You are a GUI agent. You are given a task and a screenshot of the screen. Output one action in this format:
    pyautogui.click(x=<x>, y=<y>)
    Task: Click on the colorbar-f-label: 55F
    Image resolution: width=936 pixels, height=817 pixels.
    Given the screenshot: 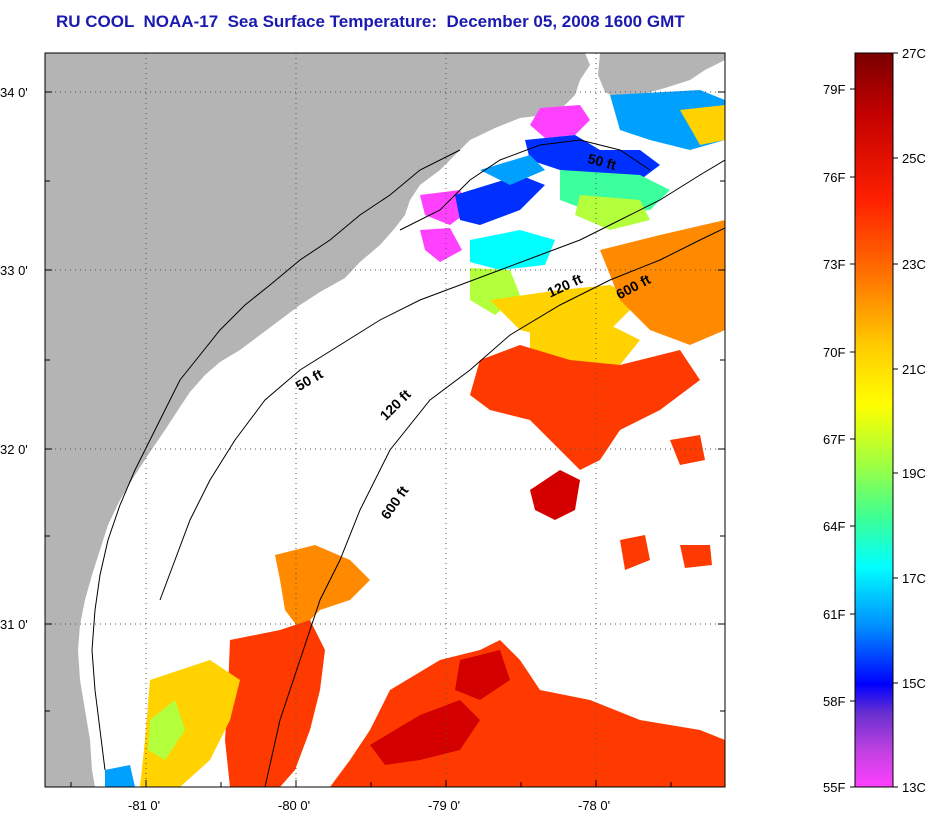 What is the action you would take?
    pyautogui.click(x=834, y=787)
    